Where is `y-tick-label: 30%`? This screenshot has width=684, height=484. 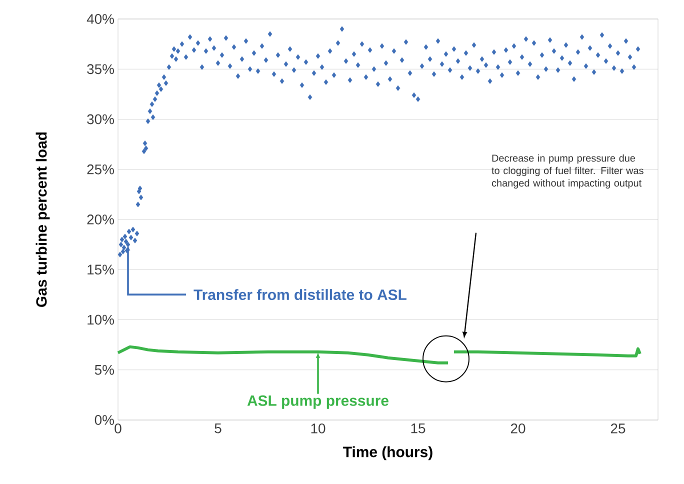
y-tick-label: 30% is located at coordinates (100, 119).